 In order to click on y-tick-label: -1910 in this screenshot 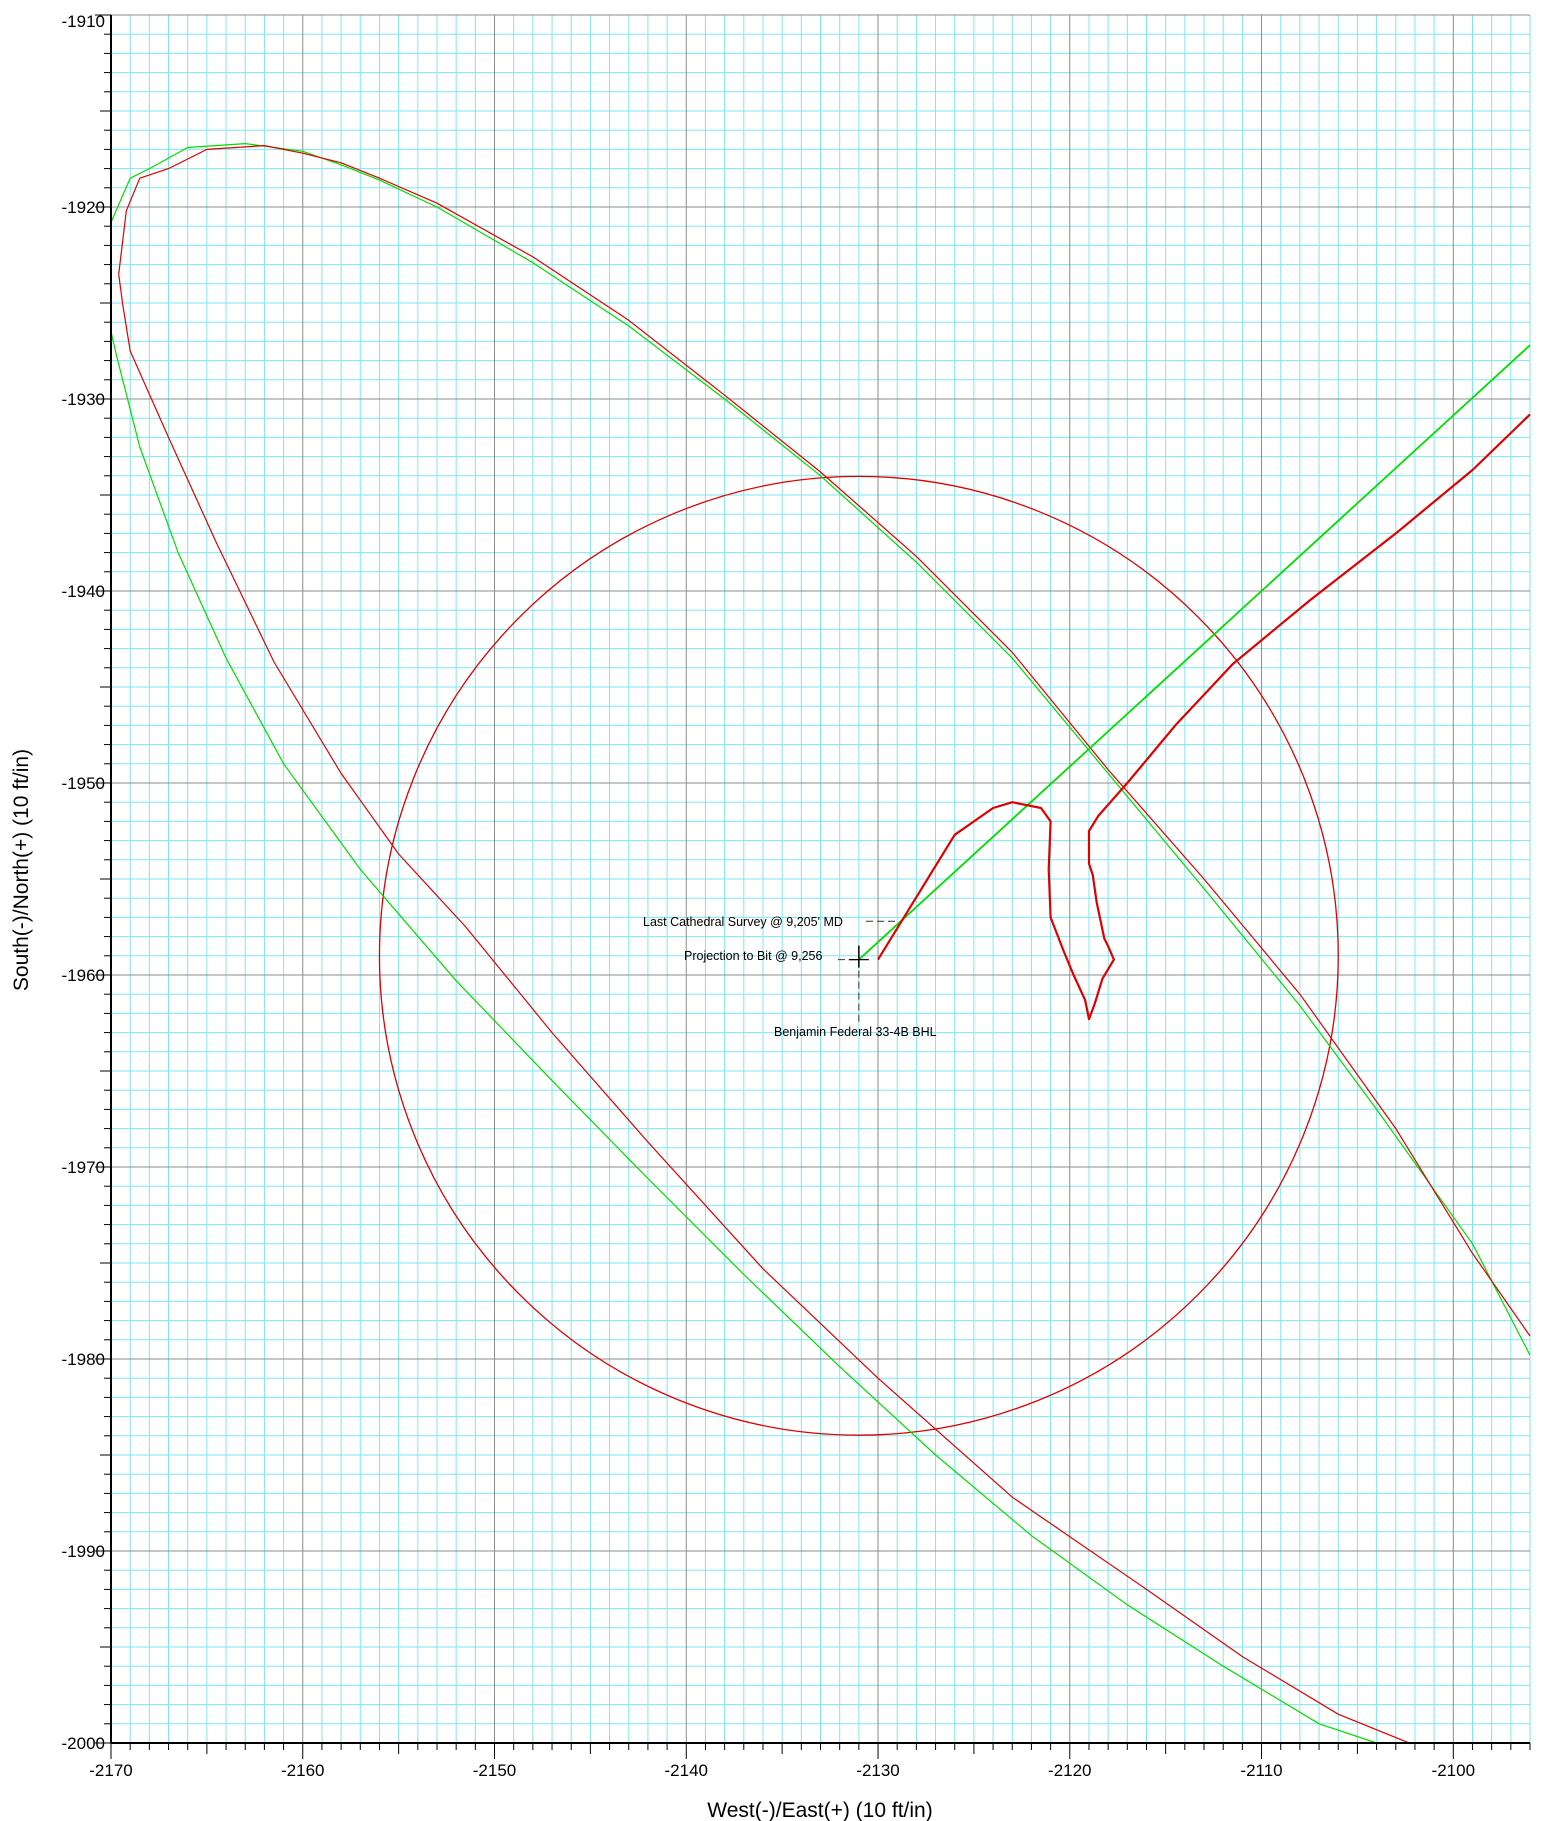, I will do `click(83, 21)`.